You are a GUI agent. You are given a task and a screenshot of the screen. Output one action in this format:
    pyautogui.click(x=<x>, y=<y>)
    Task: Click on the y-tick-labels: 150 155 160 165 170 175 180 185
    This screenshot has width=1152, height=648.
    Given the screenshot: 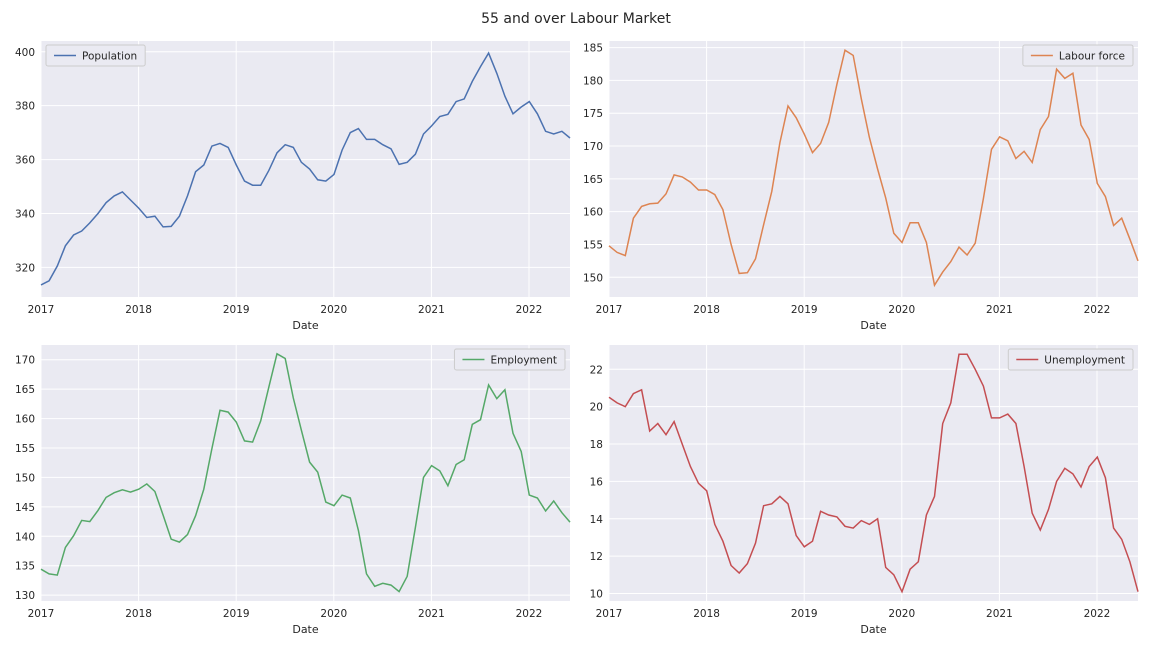 What is the action you would take?
    pyautogui.click(x=593, y=164)
    